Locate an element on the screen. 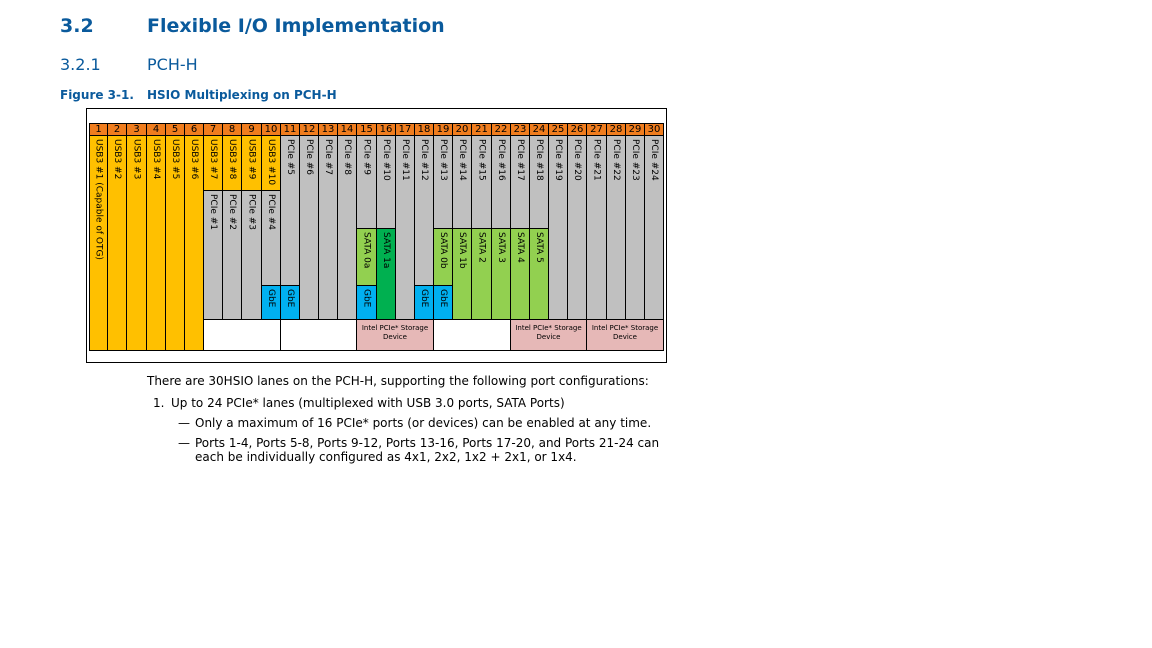 The width and height of the screenshot is (1152, 648). pcie-lane-14: PCIe #8 is located at coordinates (347, 228).